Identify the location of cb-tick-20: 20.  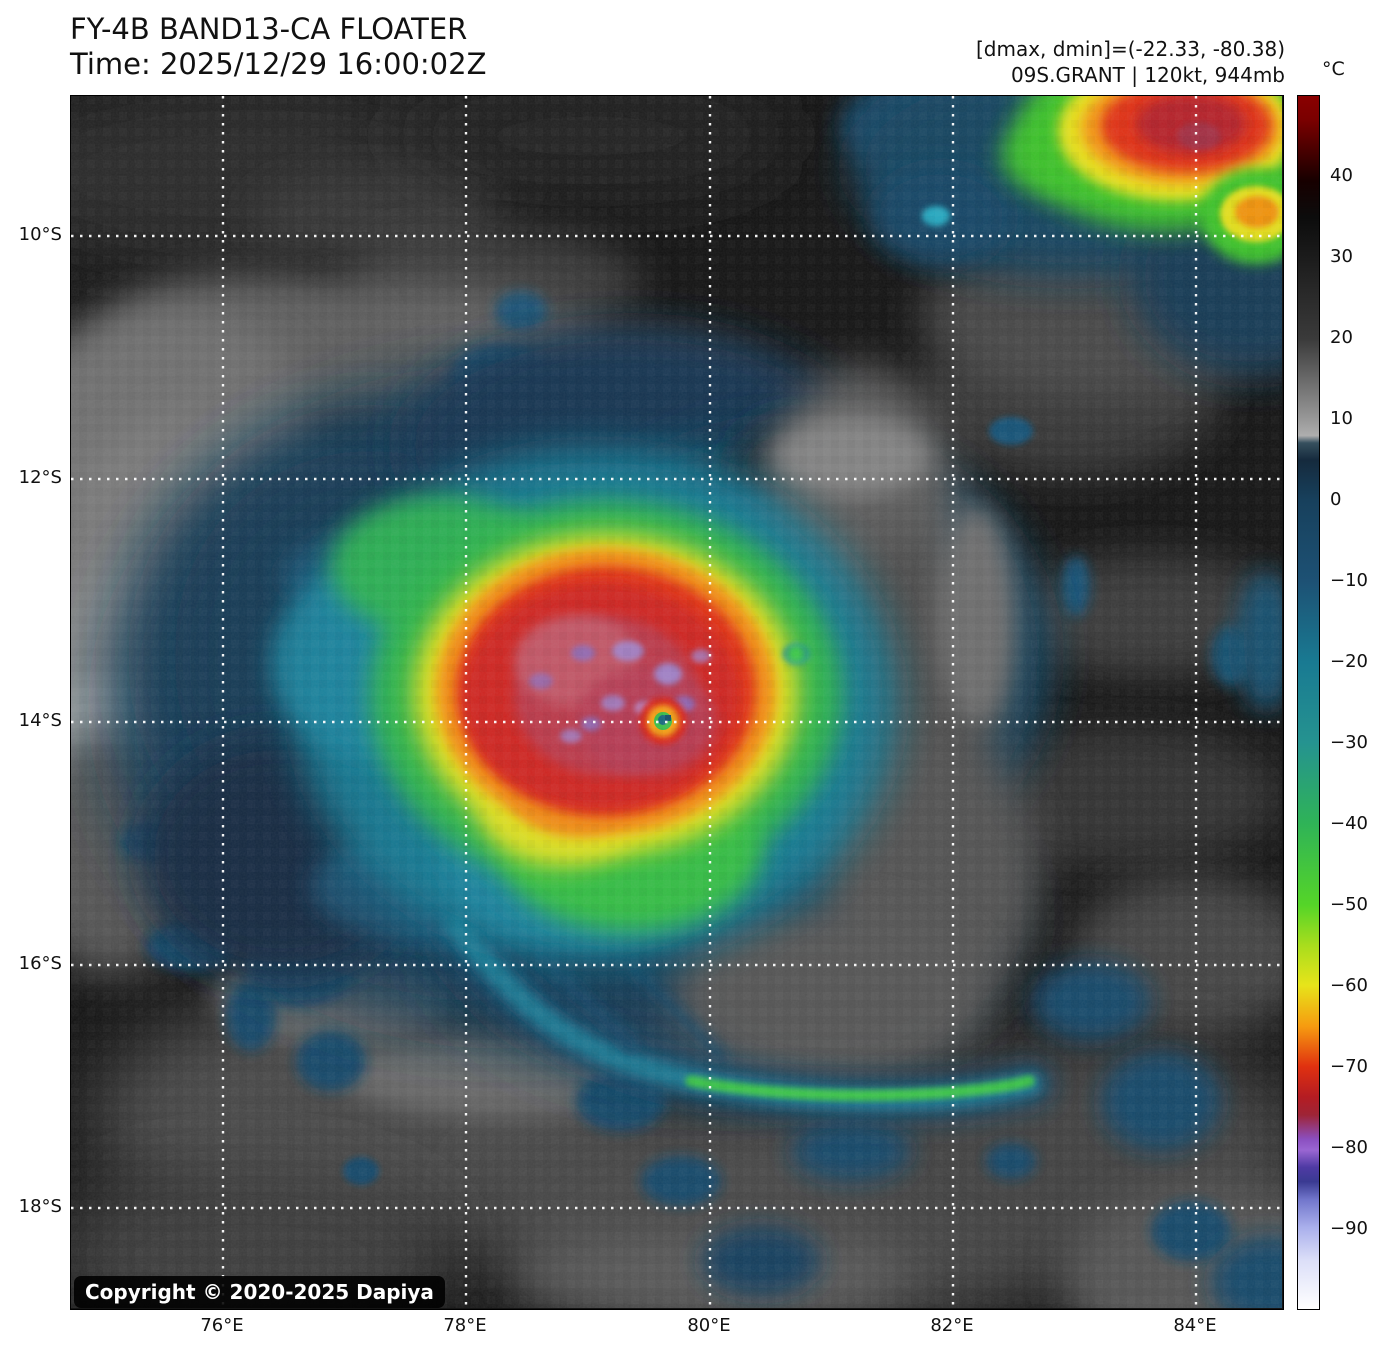
(1341, 337).